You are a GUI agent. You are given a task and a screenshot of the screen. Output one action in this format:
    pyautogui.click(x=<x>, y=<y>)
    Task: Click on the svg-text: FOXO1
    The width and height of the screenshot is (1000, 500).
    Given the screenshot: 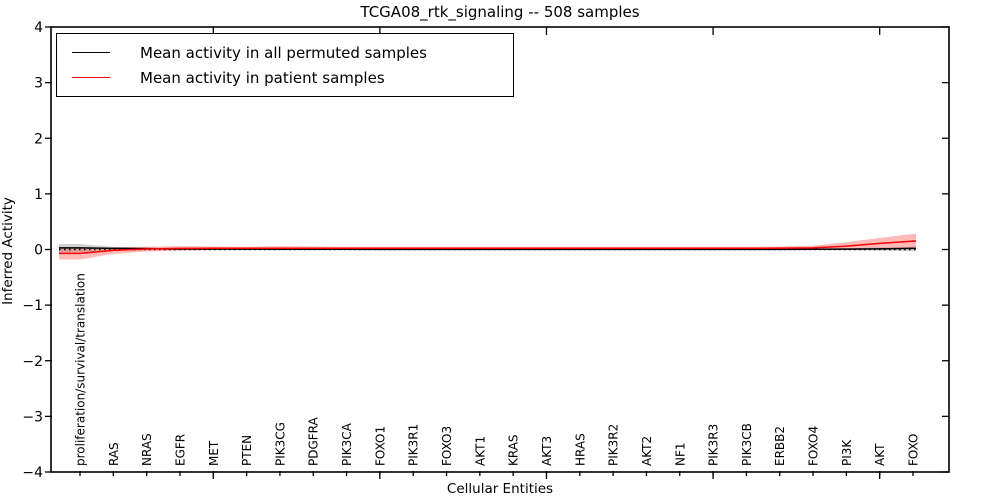 What is the action you would take?
    pyautogui.click(x=380, y=446)
    